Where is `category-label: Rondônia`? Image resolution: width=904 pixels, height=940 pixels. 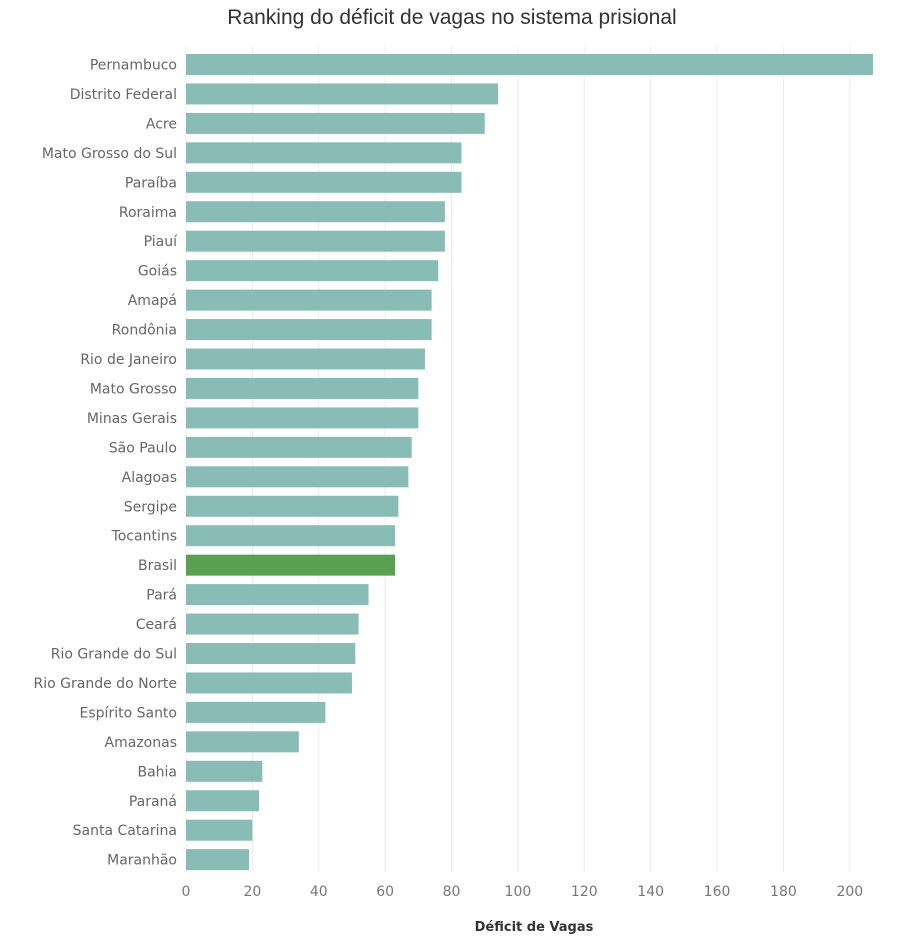 category-label: Rondônia is located at coordinates (144, 331).